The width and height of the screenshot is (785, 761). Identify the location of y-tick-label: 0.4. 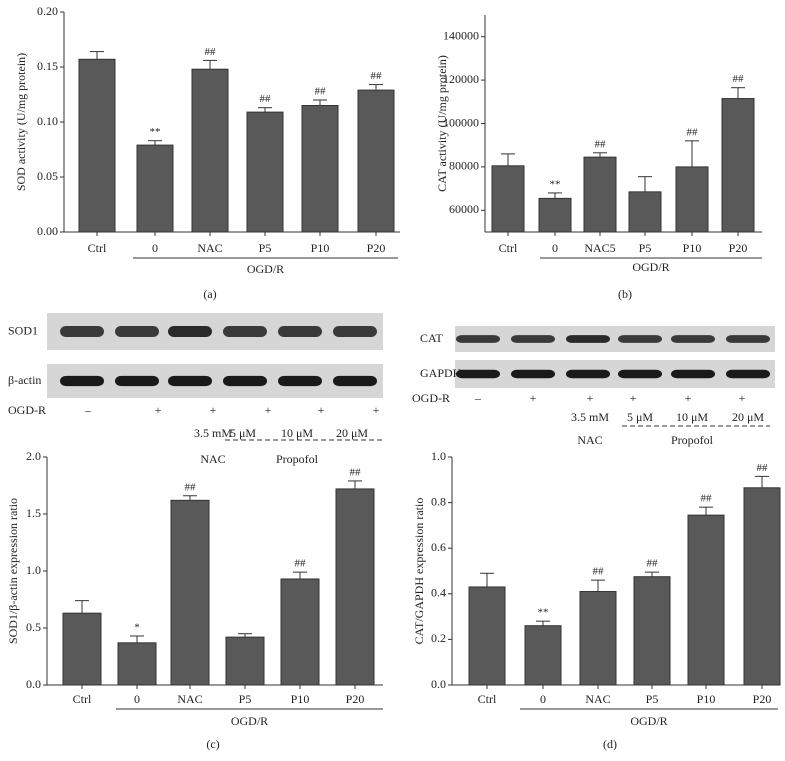
(438, 593).